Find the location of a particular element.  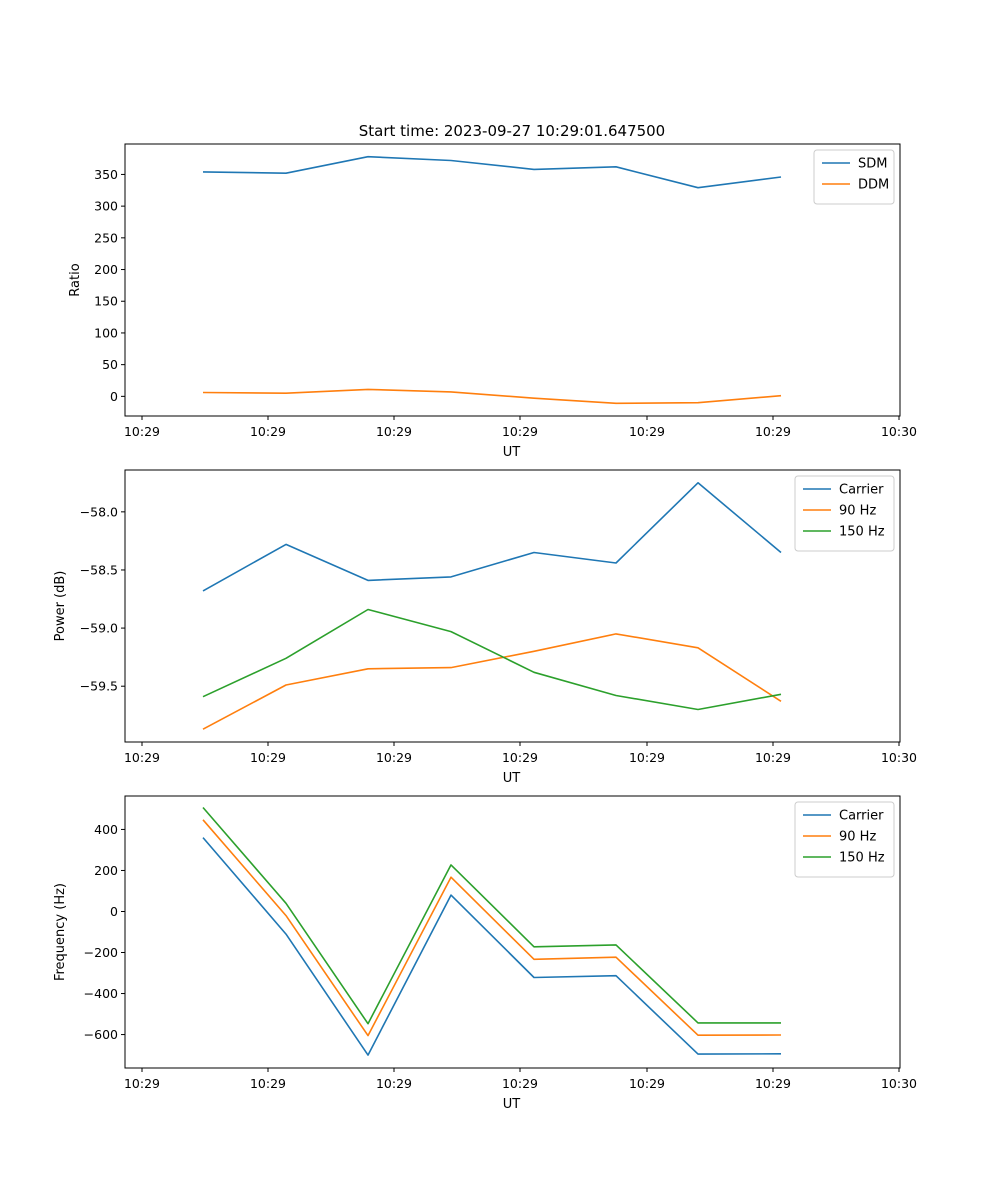

y-tick-label: 350 is located at coordinates (106, 174).